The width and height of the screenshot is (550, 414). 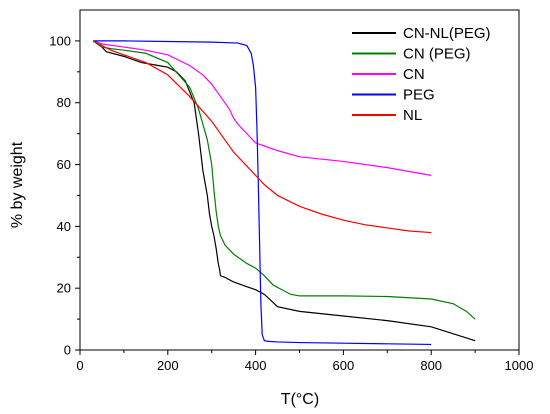 I want to click on x-axis-label: T(°C), so click(x=300, y=399).